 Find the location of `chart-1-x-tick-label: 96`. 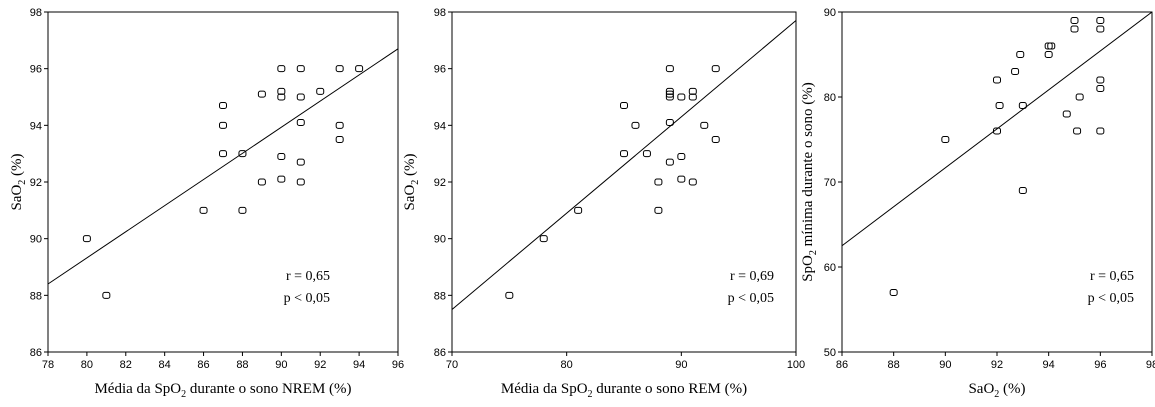

chart-1-x-tick-label: 96 is located at coordinates (398, 365).